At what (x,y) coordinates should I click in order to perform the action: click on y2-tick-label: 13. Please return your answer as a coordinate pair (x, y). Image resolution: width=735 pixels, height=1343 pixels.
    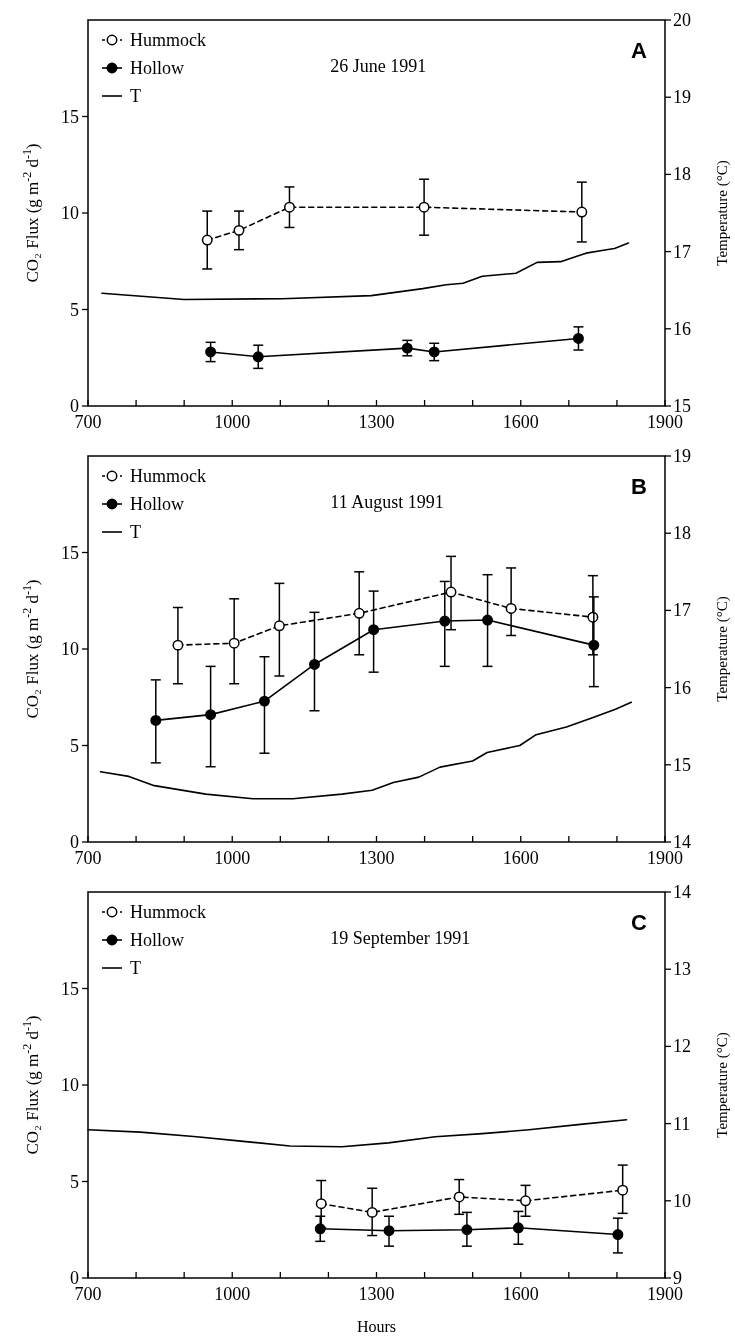
    Looking at the image, I should click on (682, 969).